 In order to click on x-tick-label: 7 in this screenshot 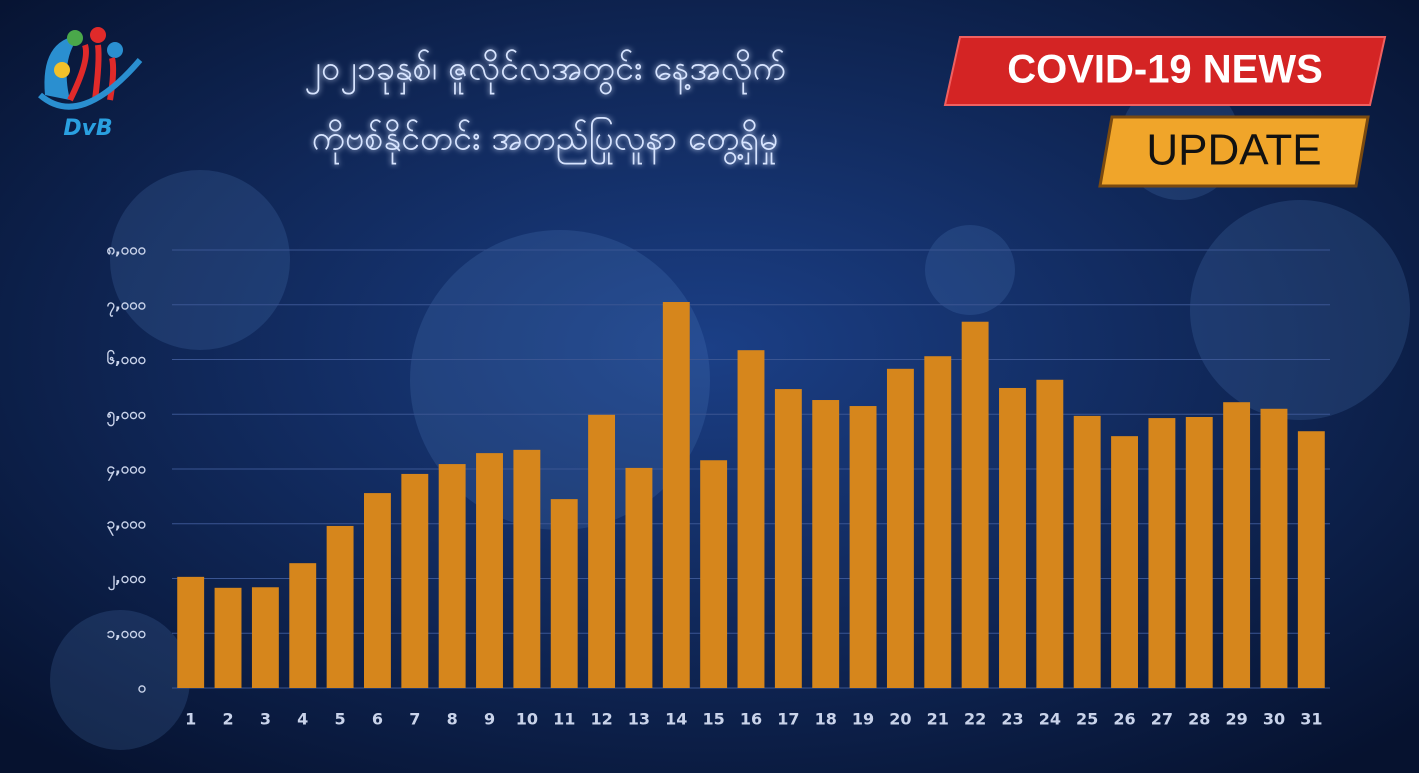, I will do `click(414, 719)`.